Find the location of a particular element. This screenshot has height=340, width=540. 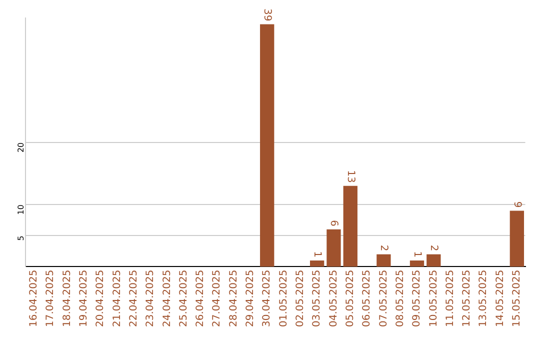

x-tick-label: 12.05.2025 is located at coordinates (467, 299).